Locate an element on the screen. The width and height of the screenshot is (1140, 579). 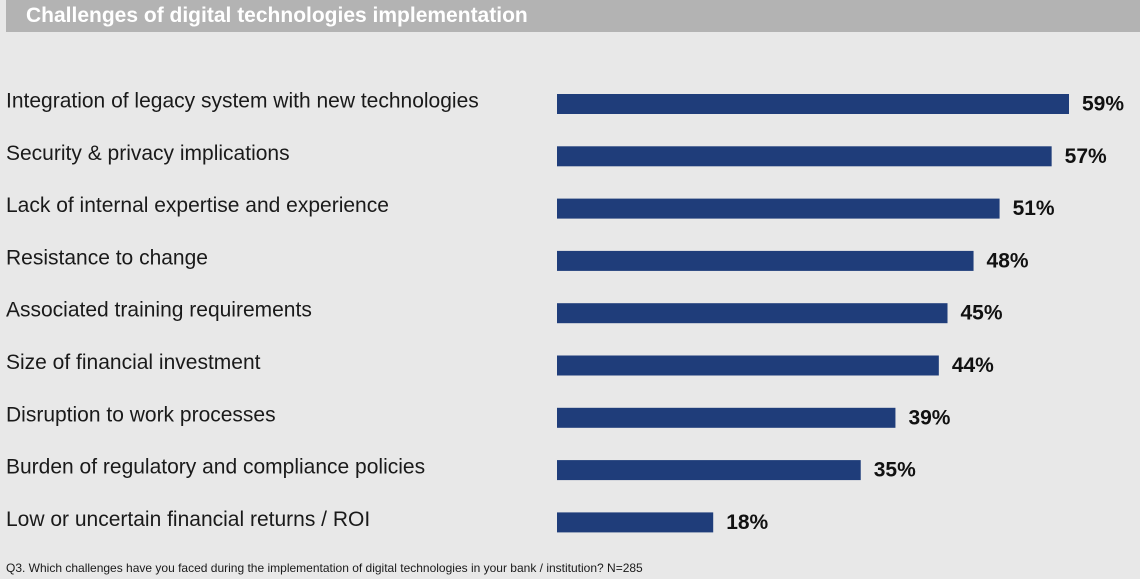
category-label: Size of financial investment is located at coordinates (133, 362).